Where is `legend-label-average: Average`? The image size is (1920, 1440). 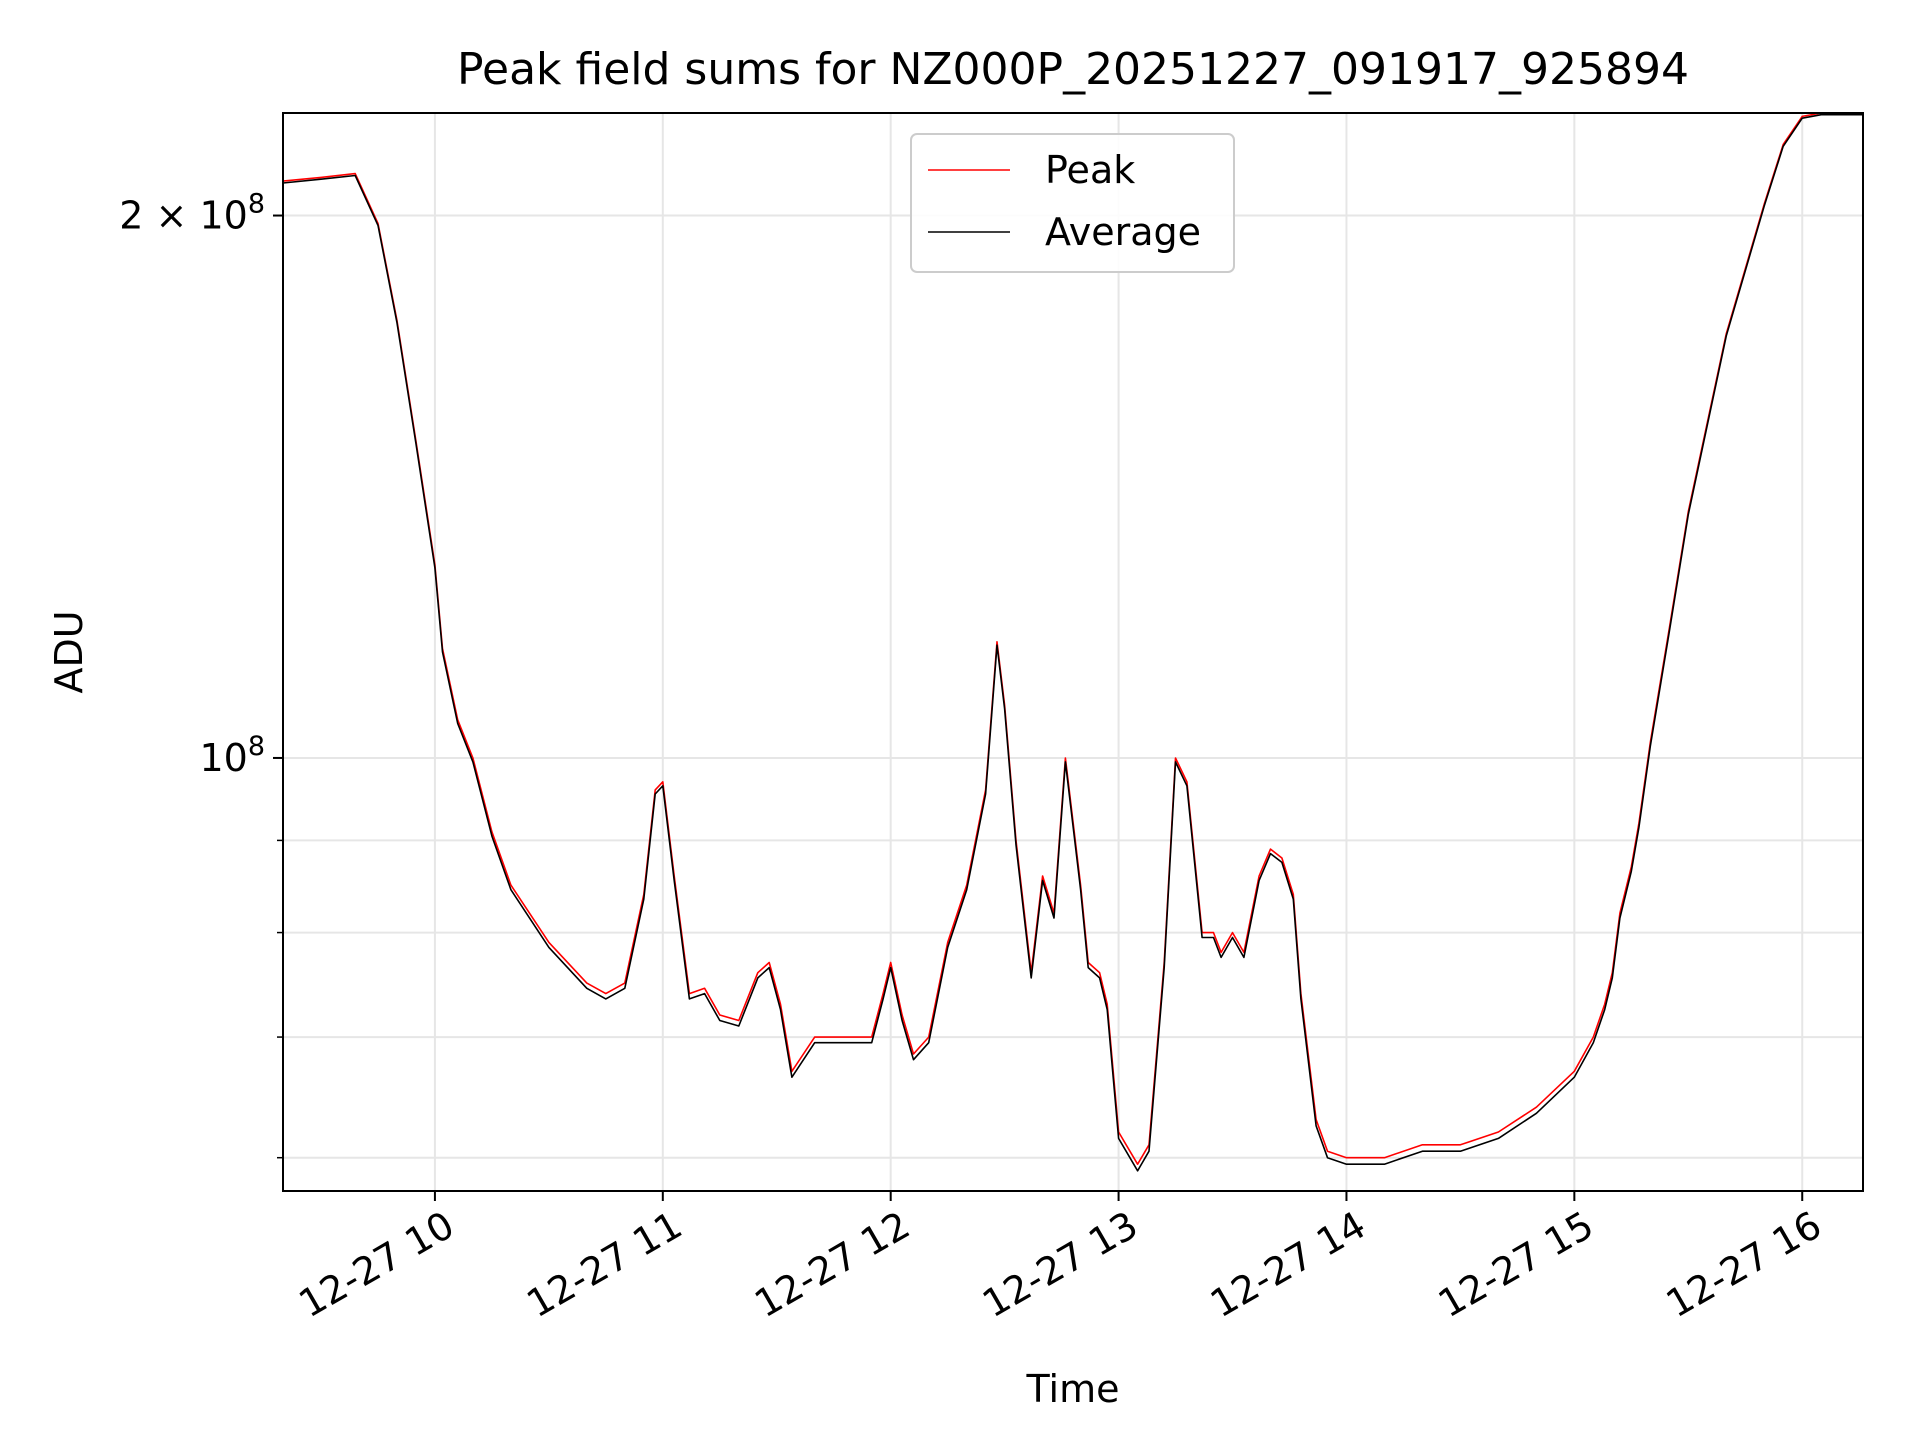
legend-label-average: Average is located at coordinates (1123, 232).